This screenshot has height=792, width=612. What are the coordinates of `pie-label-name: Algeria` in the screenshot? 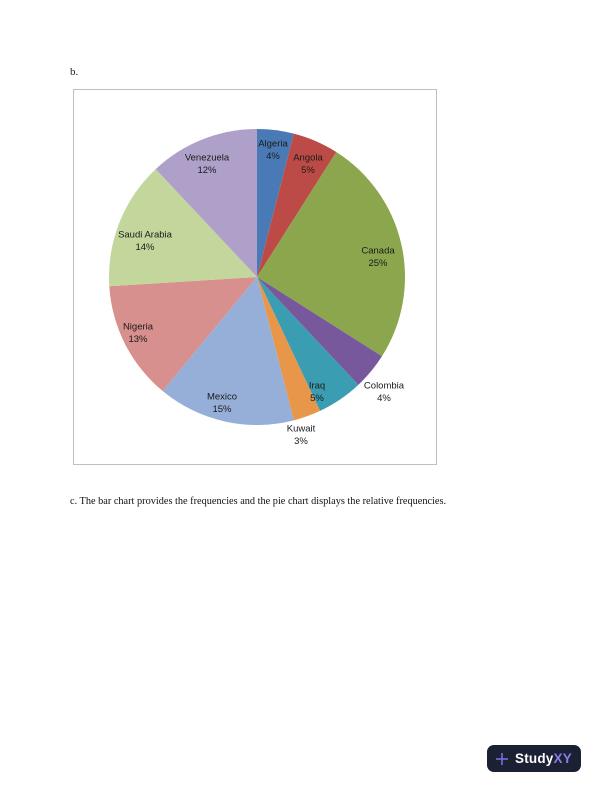 It's located at (273, 144).